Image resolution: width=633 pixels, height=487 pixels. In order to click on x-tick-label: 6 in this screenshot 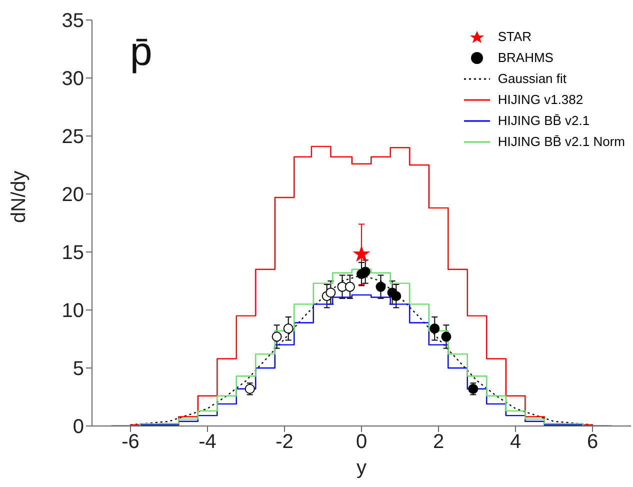, I will do `click(592, 442)`.